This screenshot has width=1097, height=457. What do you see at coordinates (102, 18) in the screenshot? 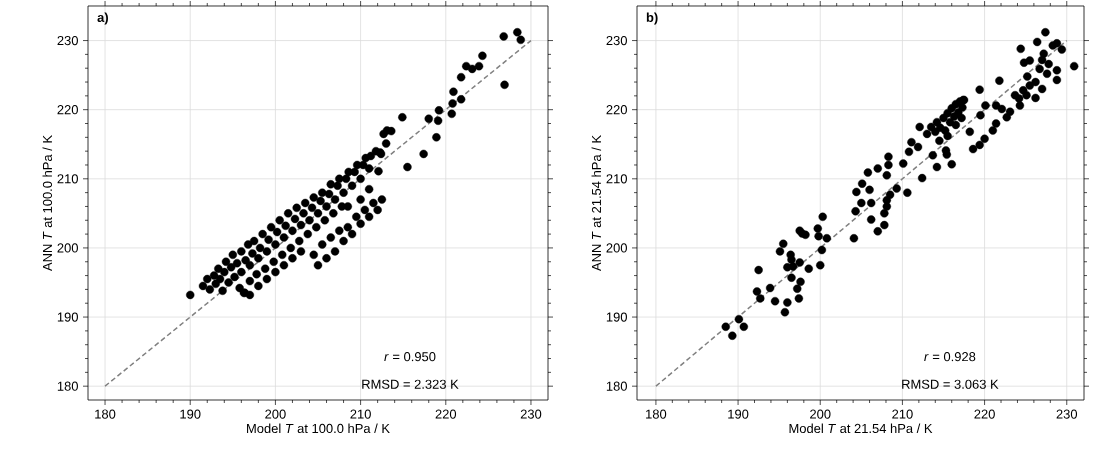
I see `annotation: a)` at bounding box center [102, 18].